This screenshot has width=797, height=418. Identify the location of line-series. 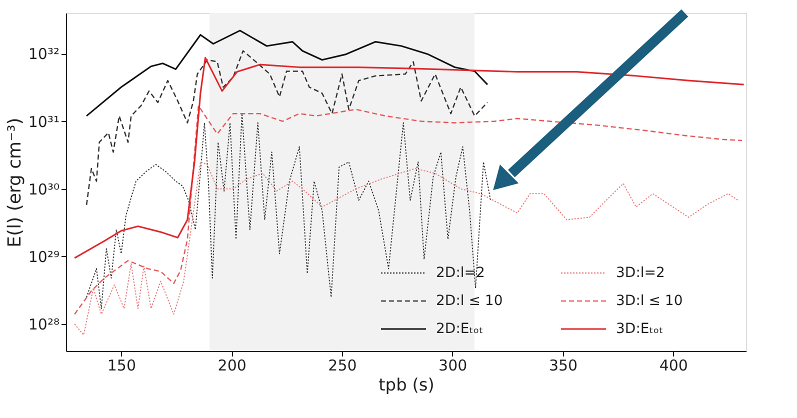
(287, 73).